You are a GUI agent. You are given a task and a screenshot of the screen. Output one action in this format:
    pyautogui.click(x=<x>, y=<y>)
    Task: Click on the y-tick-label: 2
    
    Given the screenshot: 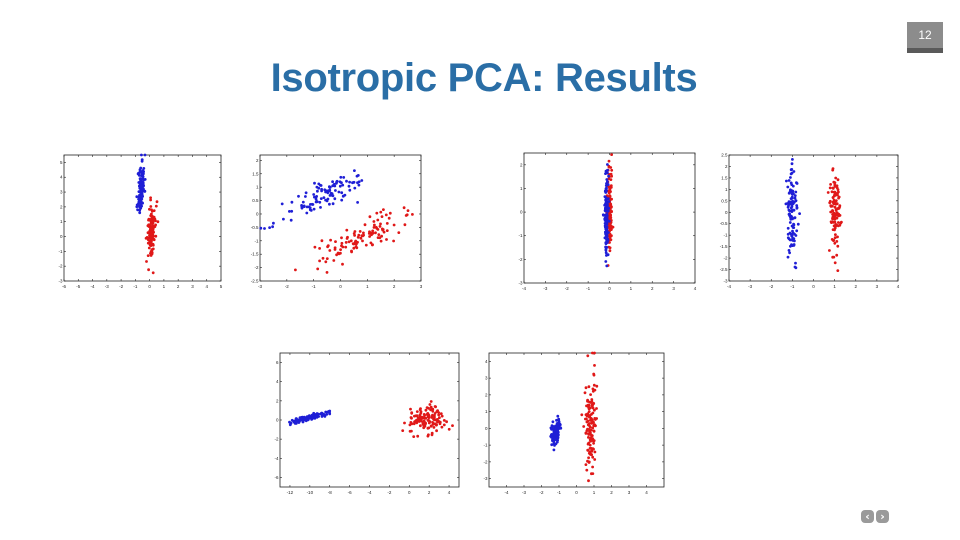 What is the action you would take?
    pyautogui.click(x=277, y=400)
    